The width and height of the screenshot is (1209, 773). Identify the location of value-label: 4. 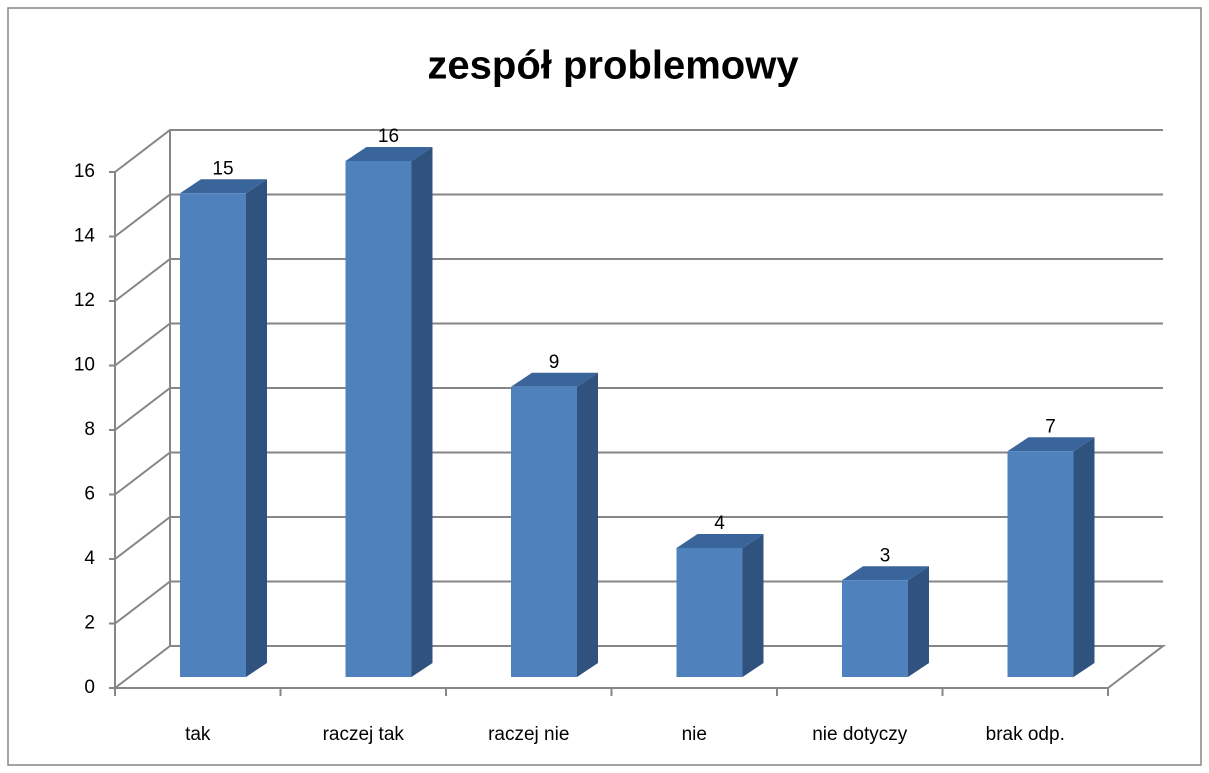
(719, 523).